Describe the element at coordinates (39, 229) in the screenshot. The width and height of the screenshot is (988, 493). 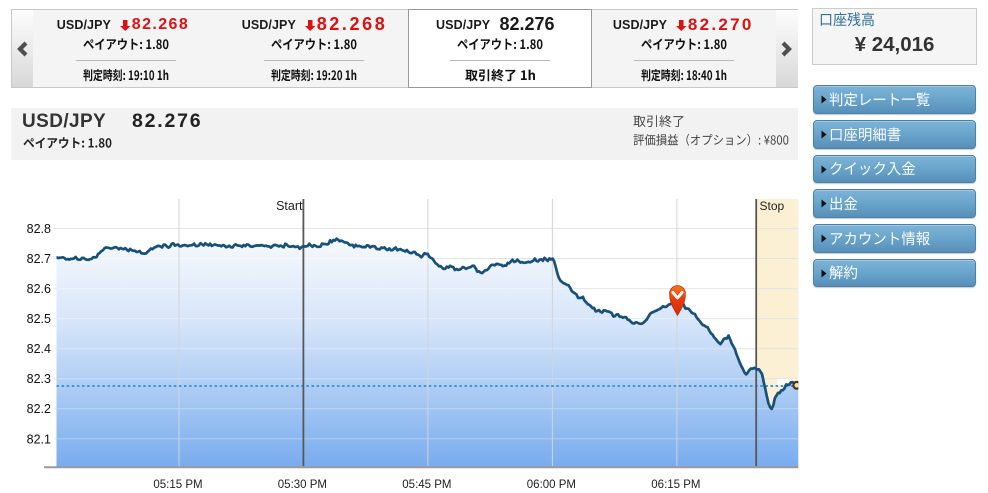
I see `svg-text: 82.8` at that location.